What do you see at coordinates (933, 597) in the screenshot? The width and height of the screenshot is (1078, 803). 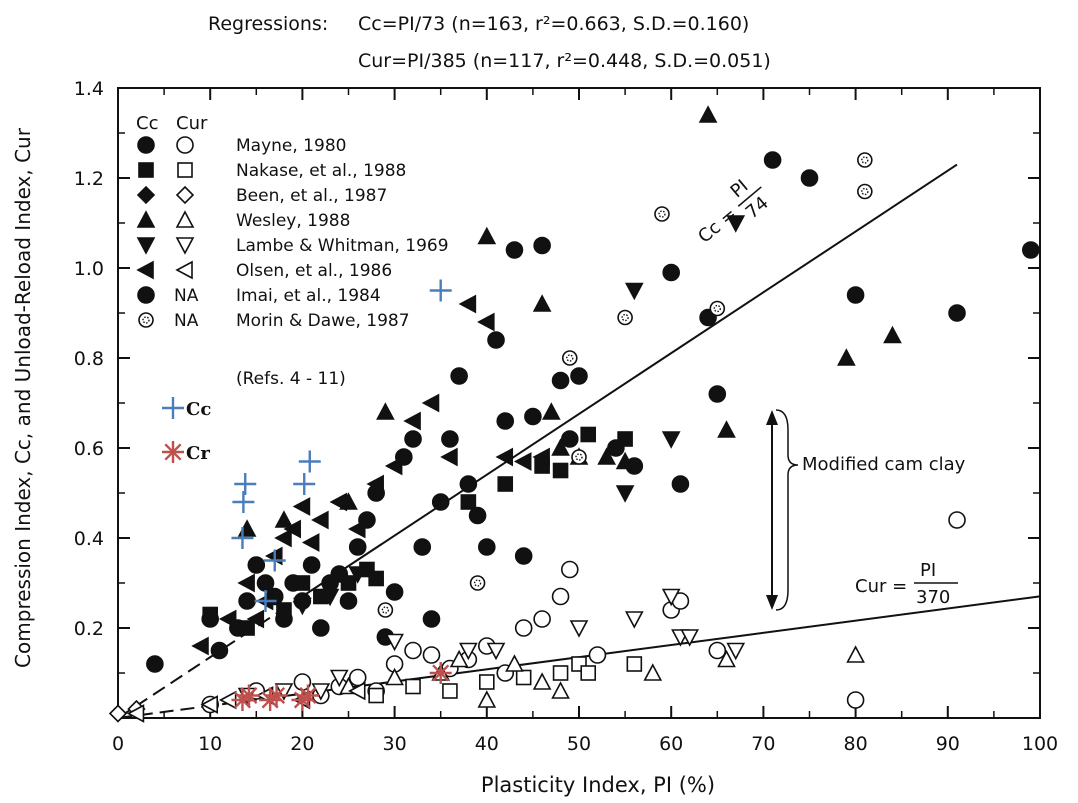 I see `cur-line-label-den: 370` at bounding box center [933, 597].